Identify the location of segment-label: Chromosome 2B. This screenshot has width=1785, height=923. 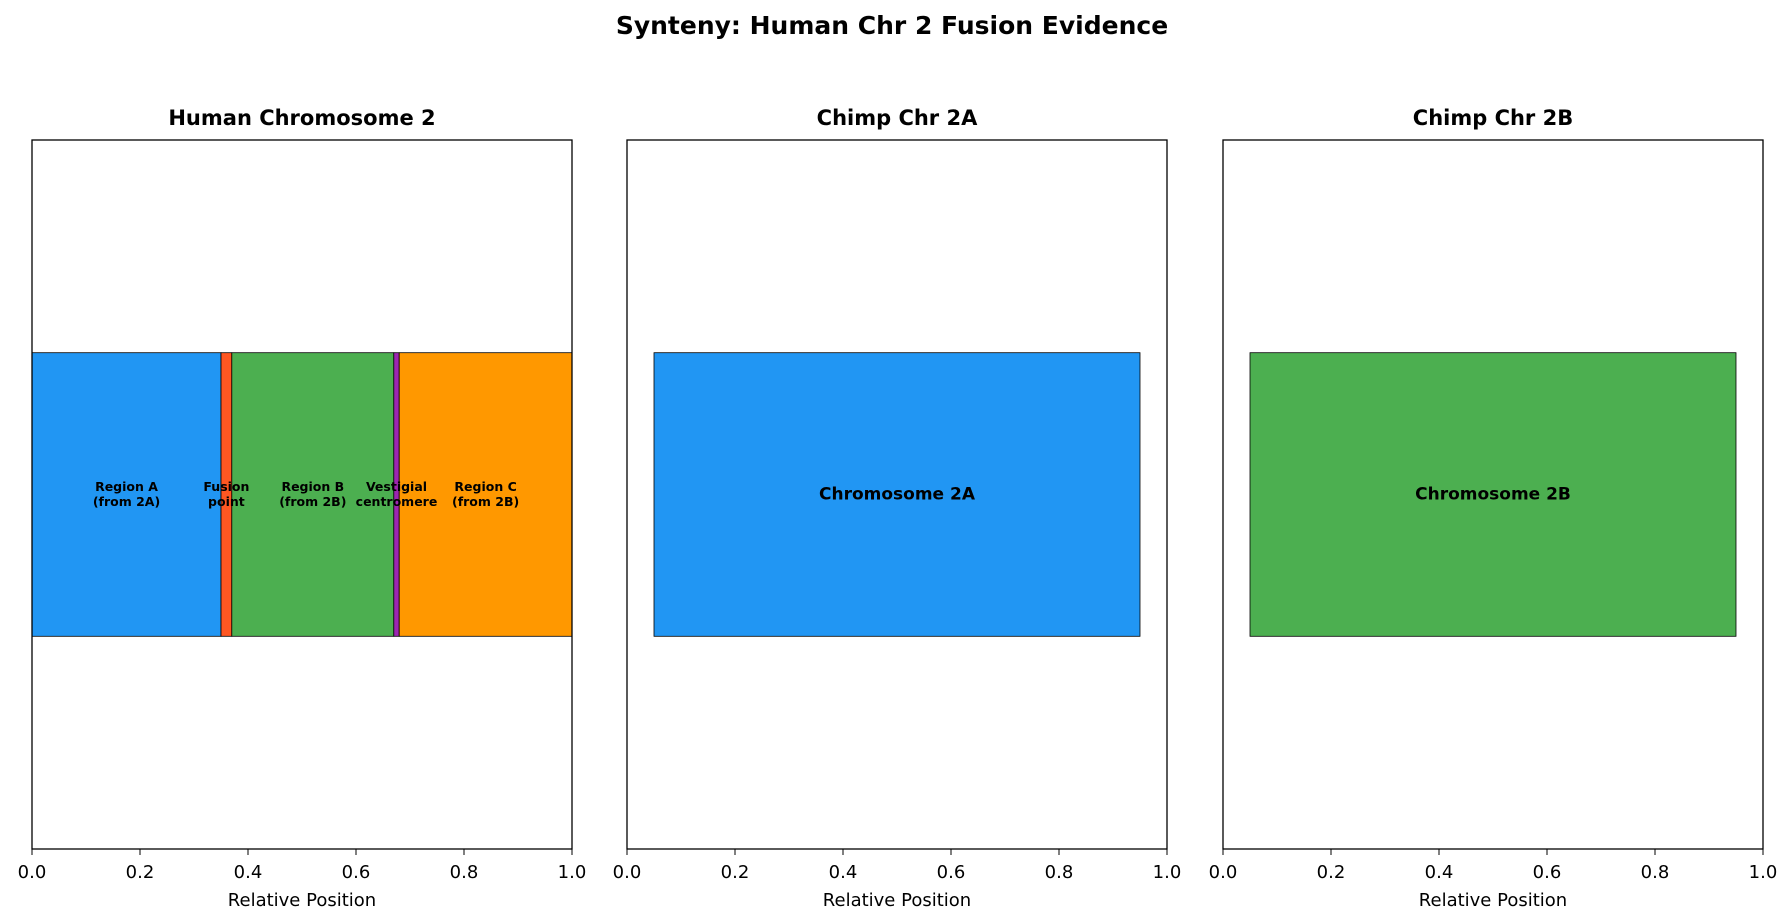
(1493, 495).